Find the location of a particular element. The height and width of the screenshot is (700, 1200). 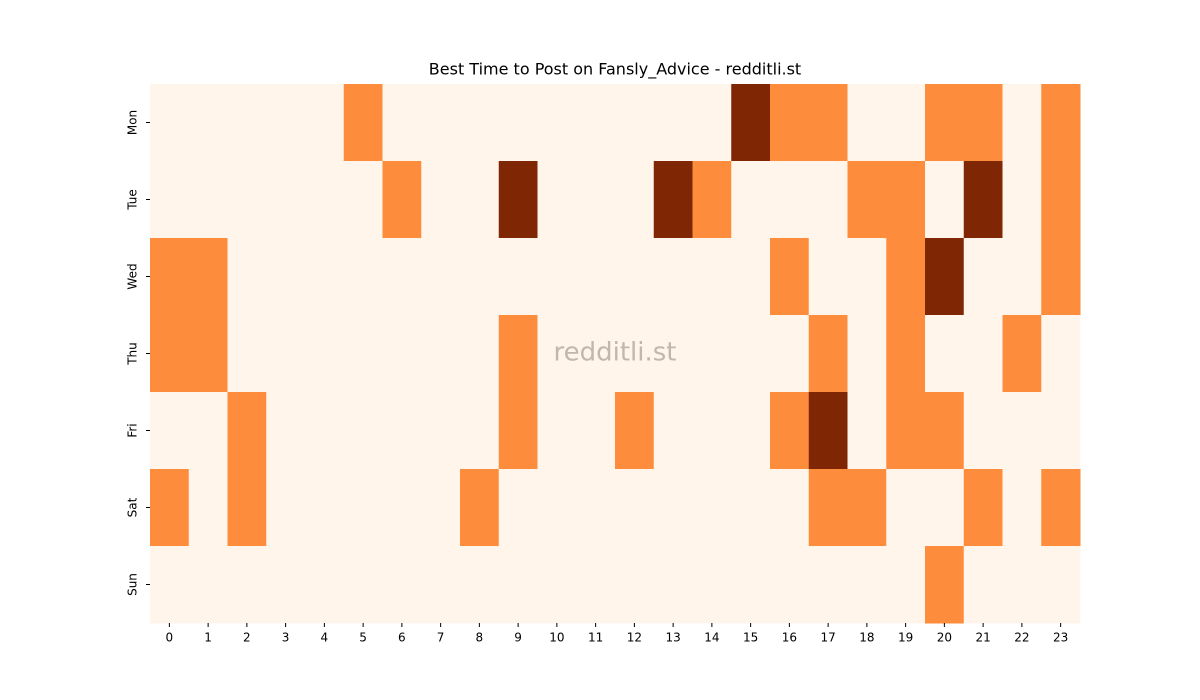

x-tick-label: 17 is located at coordinates (827, 638).